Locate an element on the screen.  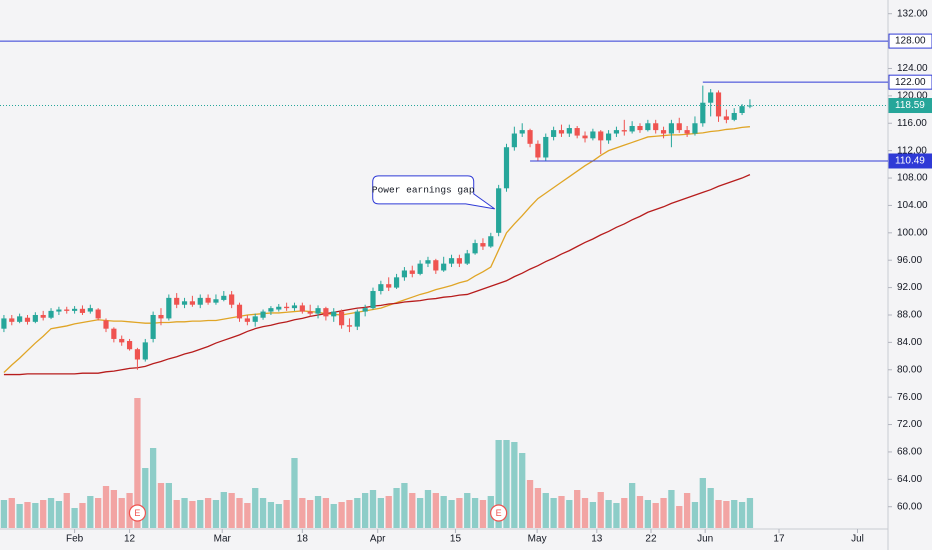
y-tick-label: 104.00 is located at coordinates (912, 205).